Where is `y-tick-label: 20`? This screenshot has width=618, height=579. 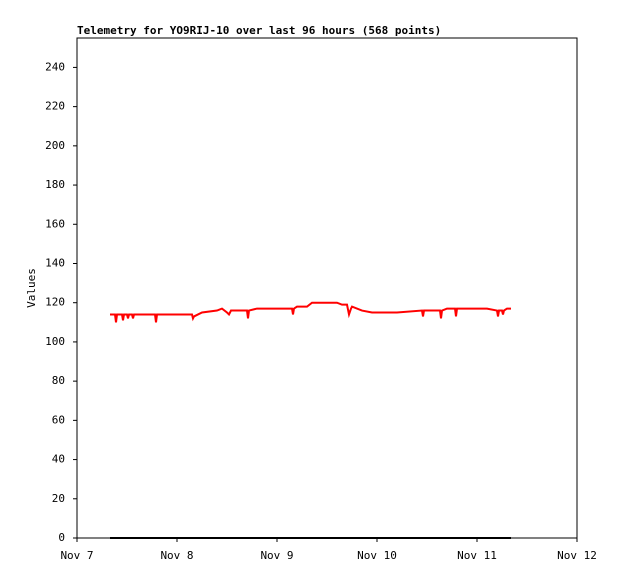 y-tick-label: 20 is located at coordinates (58, 498).